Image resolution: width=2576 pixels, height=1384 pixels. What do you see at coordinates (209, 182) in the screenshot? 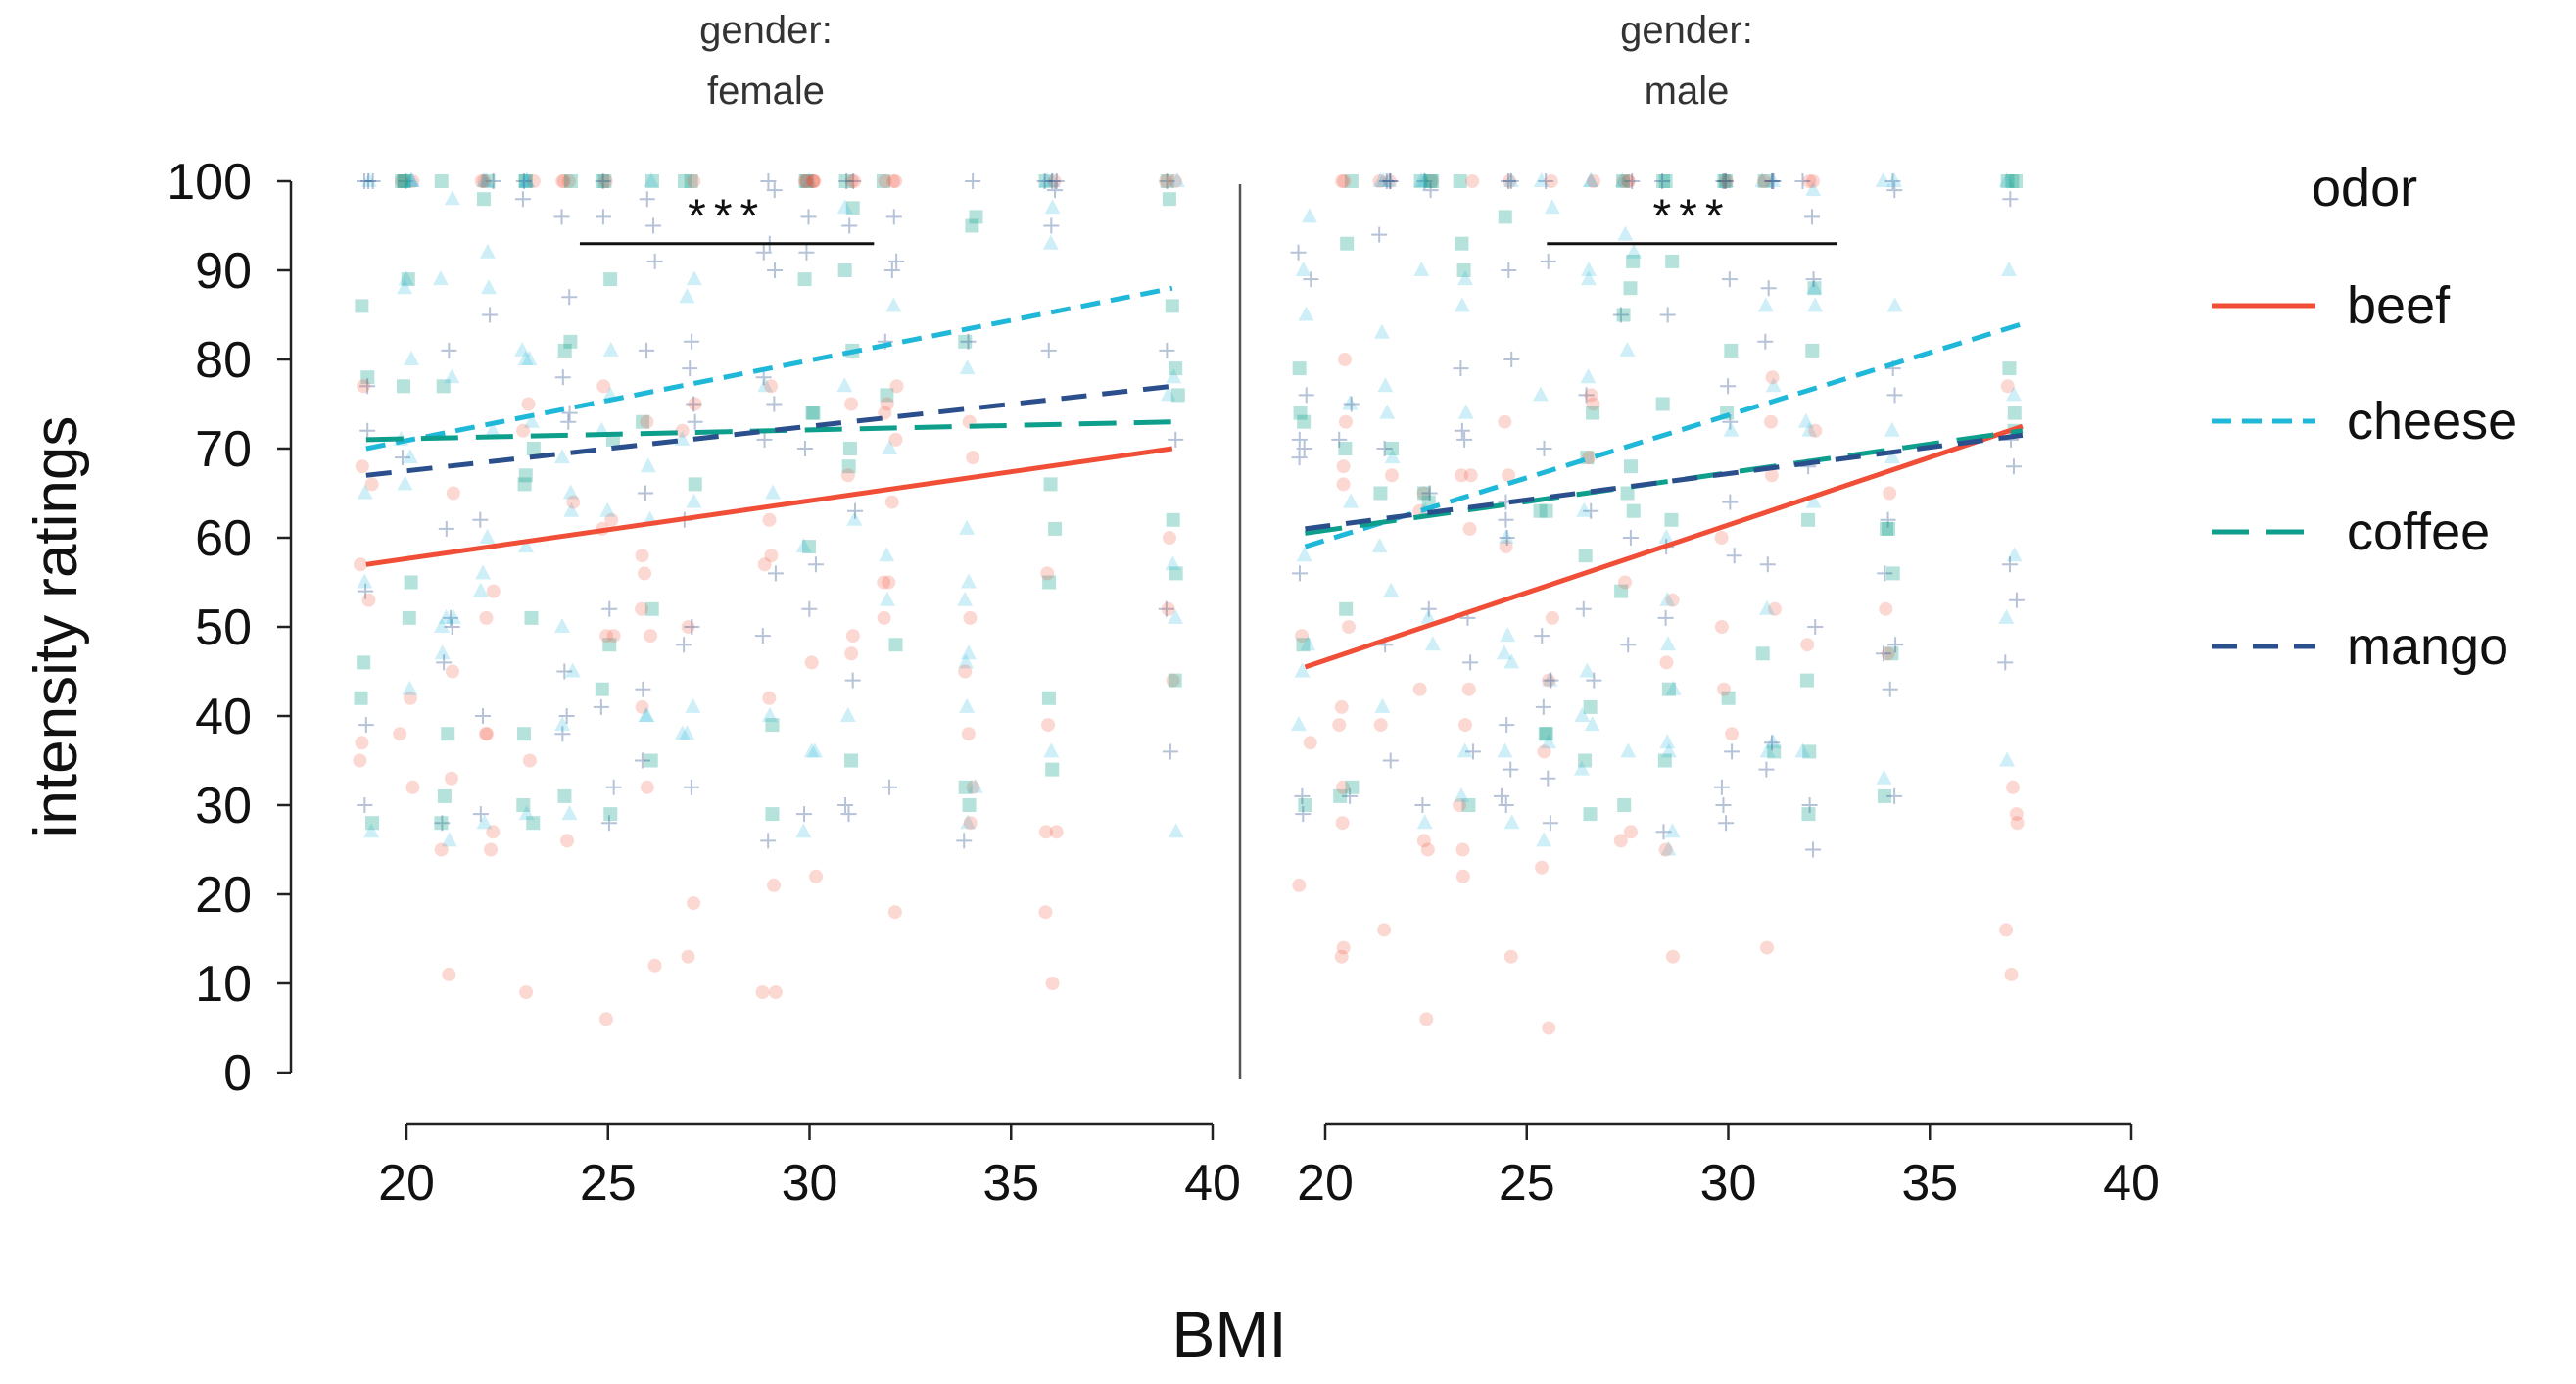
I see `y-tick-label: 100` at bounding box center [209, 182].